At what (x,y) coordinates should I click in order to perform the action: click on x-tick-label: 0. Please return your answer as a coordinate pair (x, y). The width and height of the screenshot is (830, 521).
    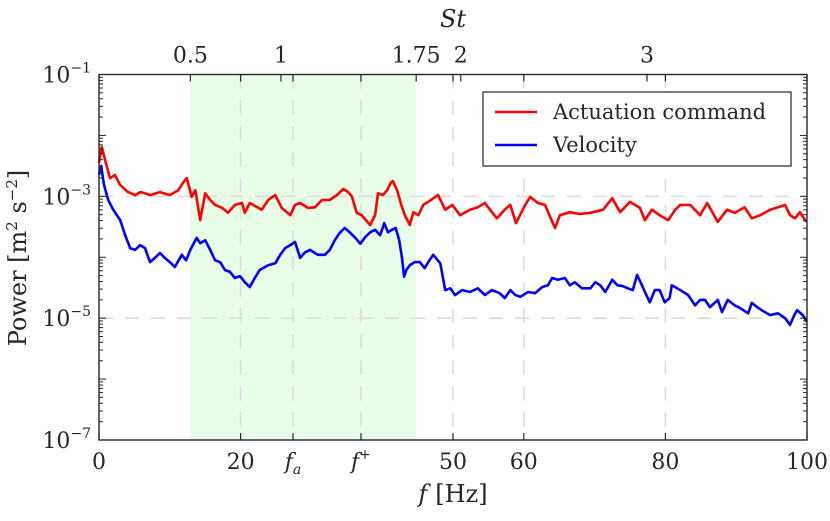
    Looking at the image, I should click on (99, 462).